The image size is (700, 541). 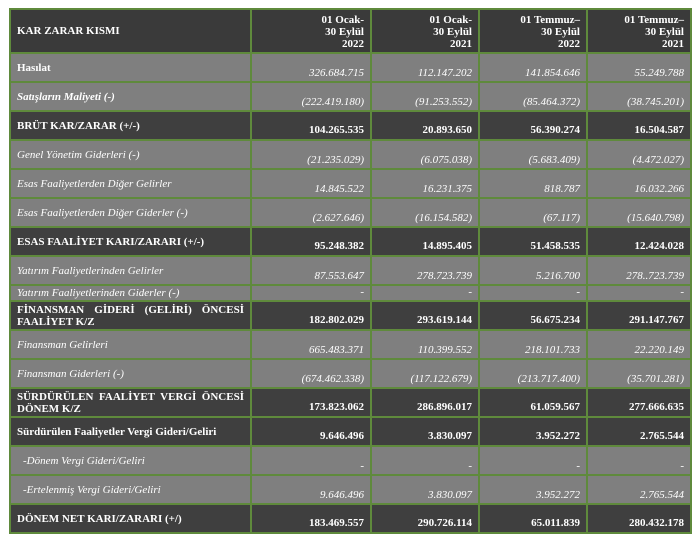 I want to click on cell-value: 286.896.017, so click(x=426, y=403).